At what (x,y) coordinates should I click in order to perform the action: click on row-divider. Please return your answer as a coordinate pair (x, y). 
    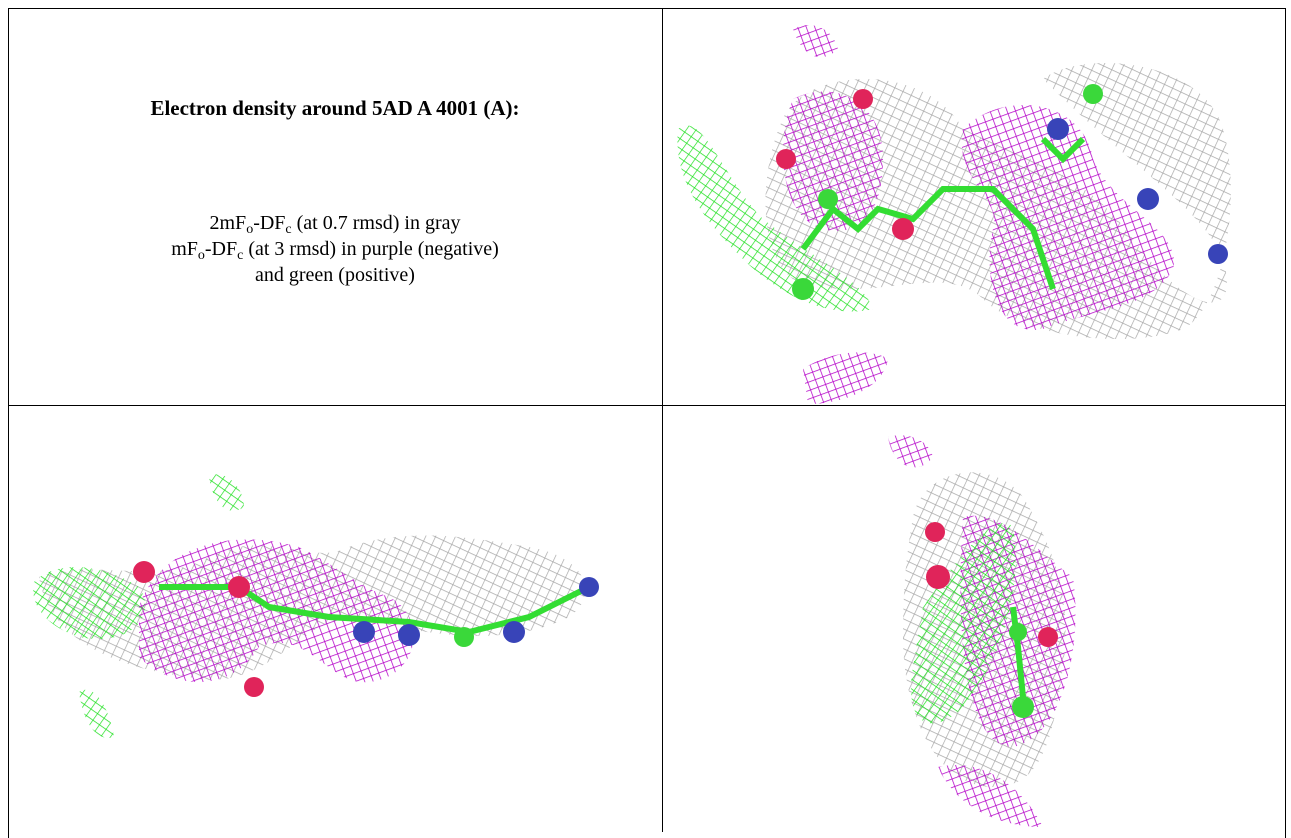
    Looking at the image, I should click on (647, 405).